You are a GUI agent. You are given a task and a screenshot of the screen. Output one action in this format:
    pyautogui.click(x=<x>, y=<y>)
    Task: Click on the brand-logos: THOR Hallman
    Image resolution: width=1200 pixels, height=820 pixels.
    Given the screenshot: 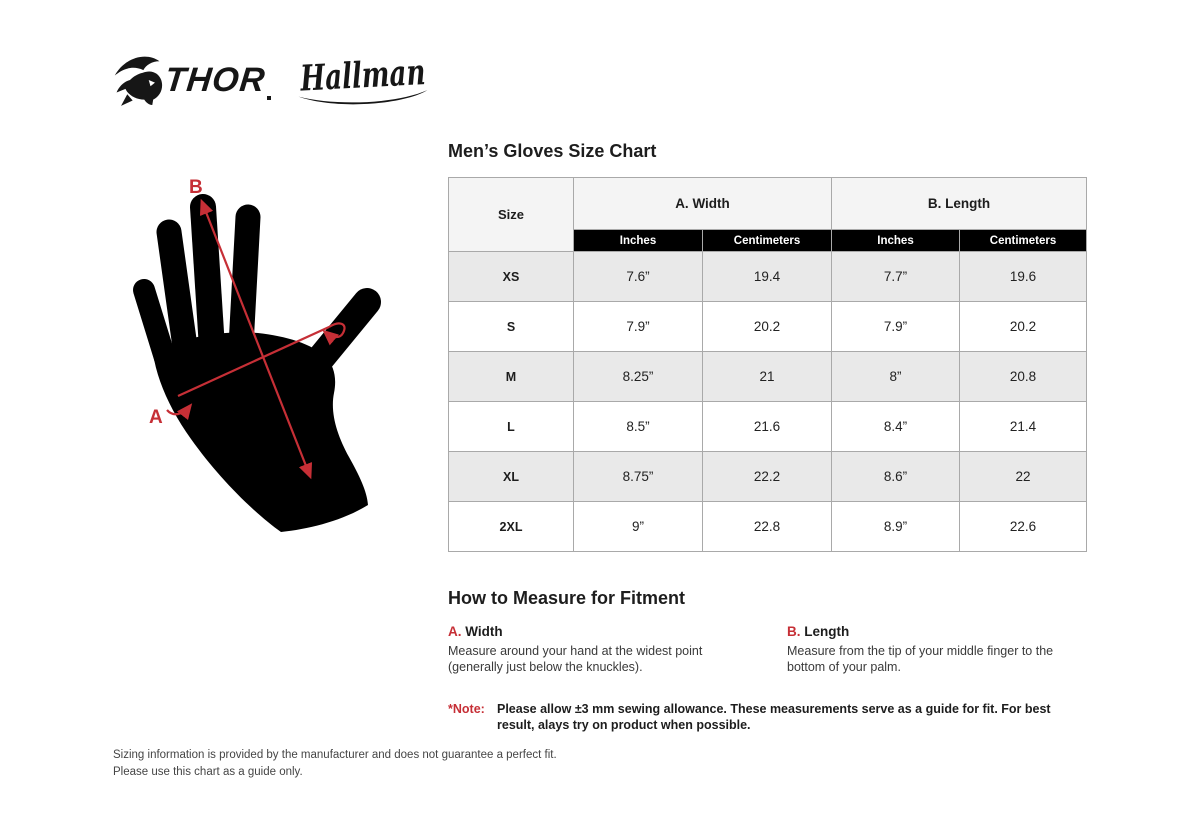 What is the action you would take?
    pyautogui.click(x=283, y=80)
    